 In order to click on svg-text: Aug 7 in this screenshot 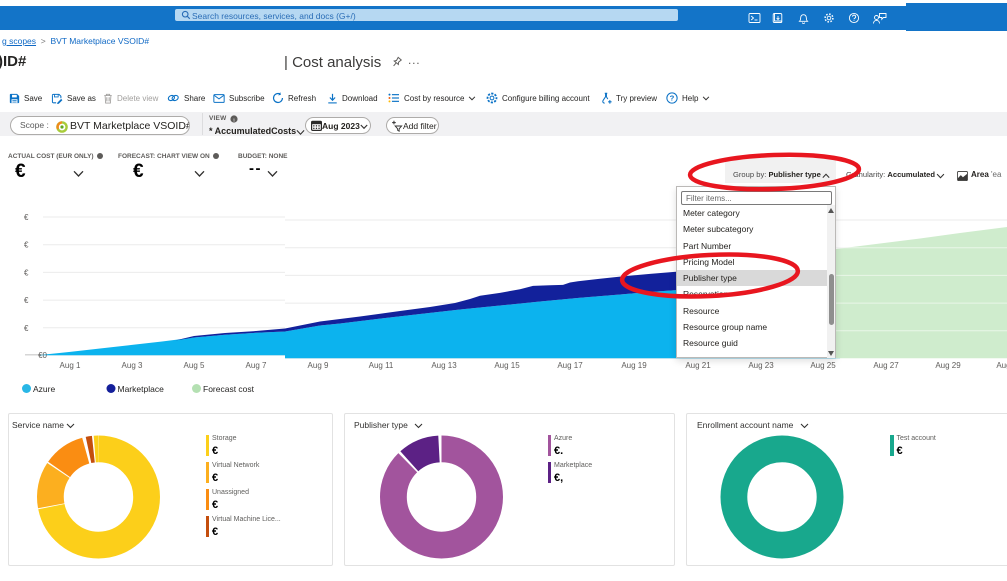, I will do `click(256, 365)`.